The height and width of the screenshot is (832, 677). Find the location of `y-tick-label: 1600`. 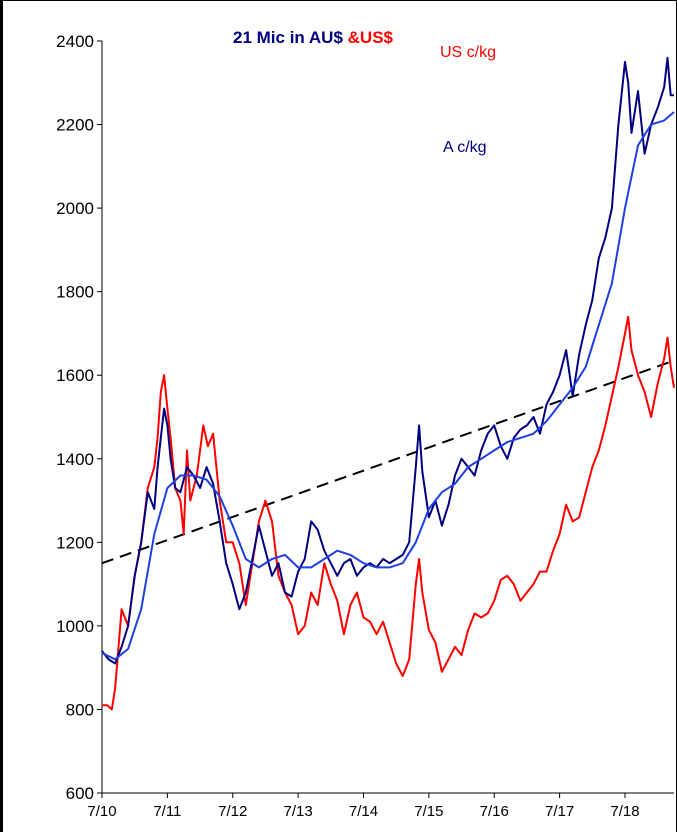

y-tick-label: 1600 is located at coordinates (75, 375).